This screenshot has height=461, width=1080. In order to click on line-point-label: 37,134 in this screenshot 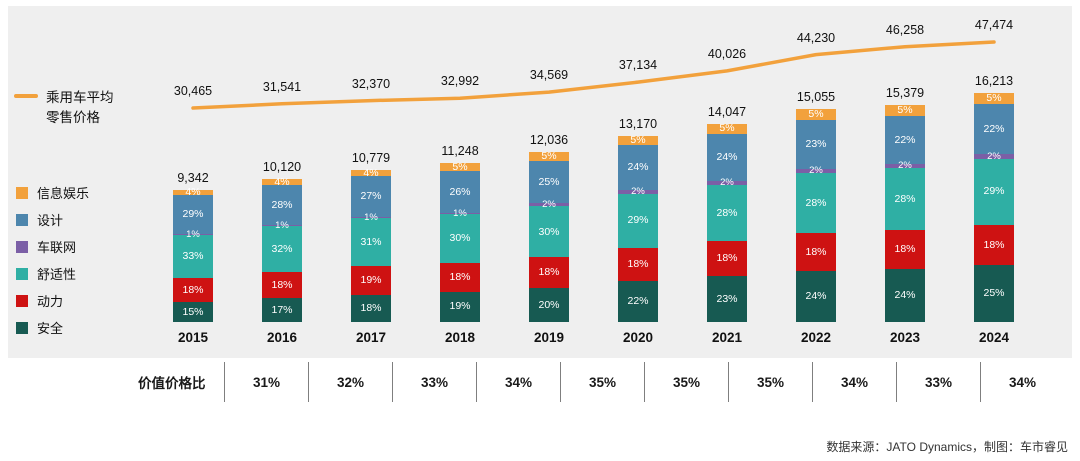, I will do `click(638, 65)`.